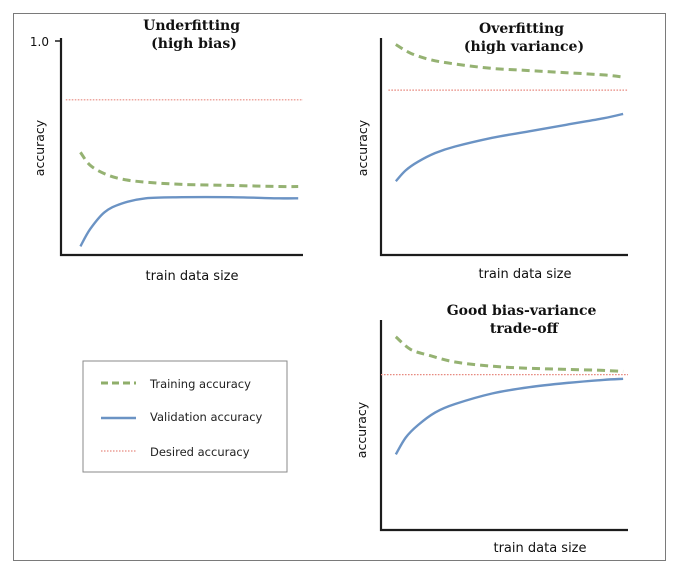  I want to click on overfitting-axes, so click(503, 147).